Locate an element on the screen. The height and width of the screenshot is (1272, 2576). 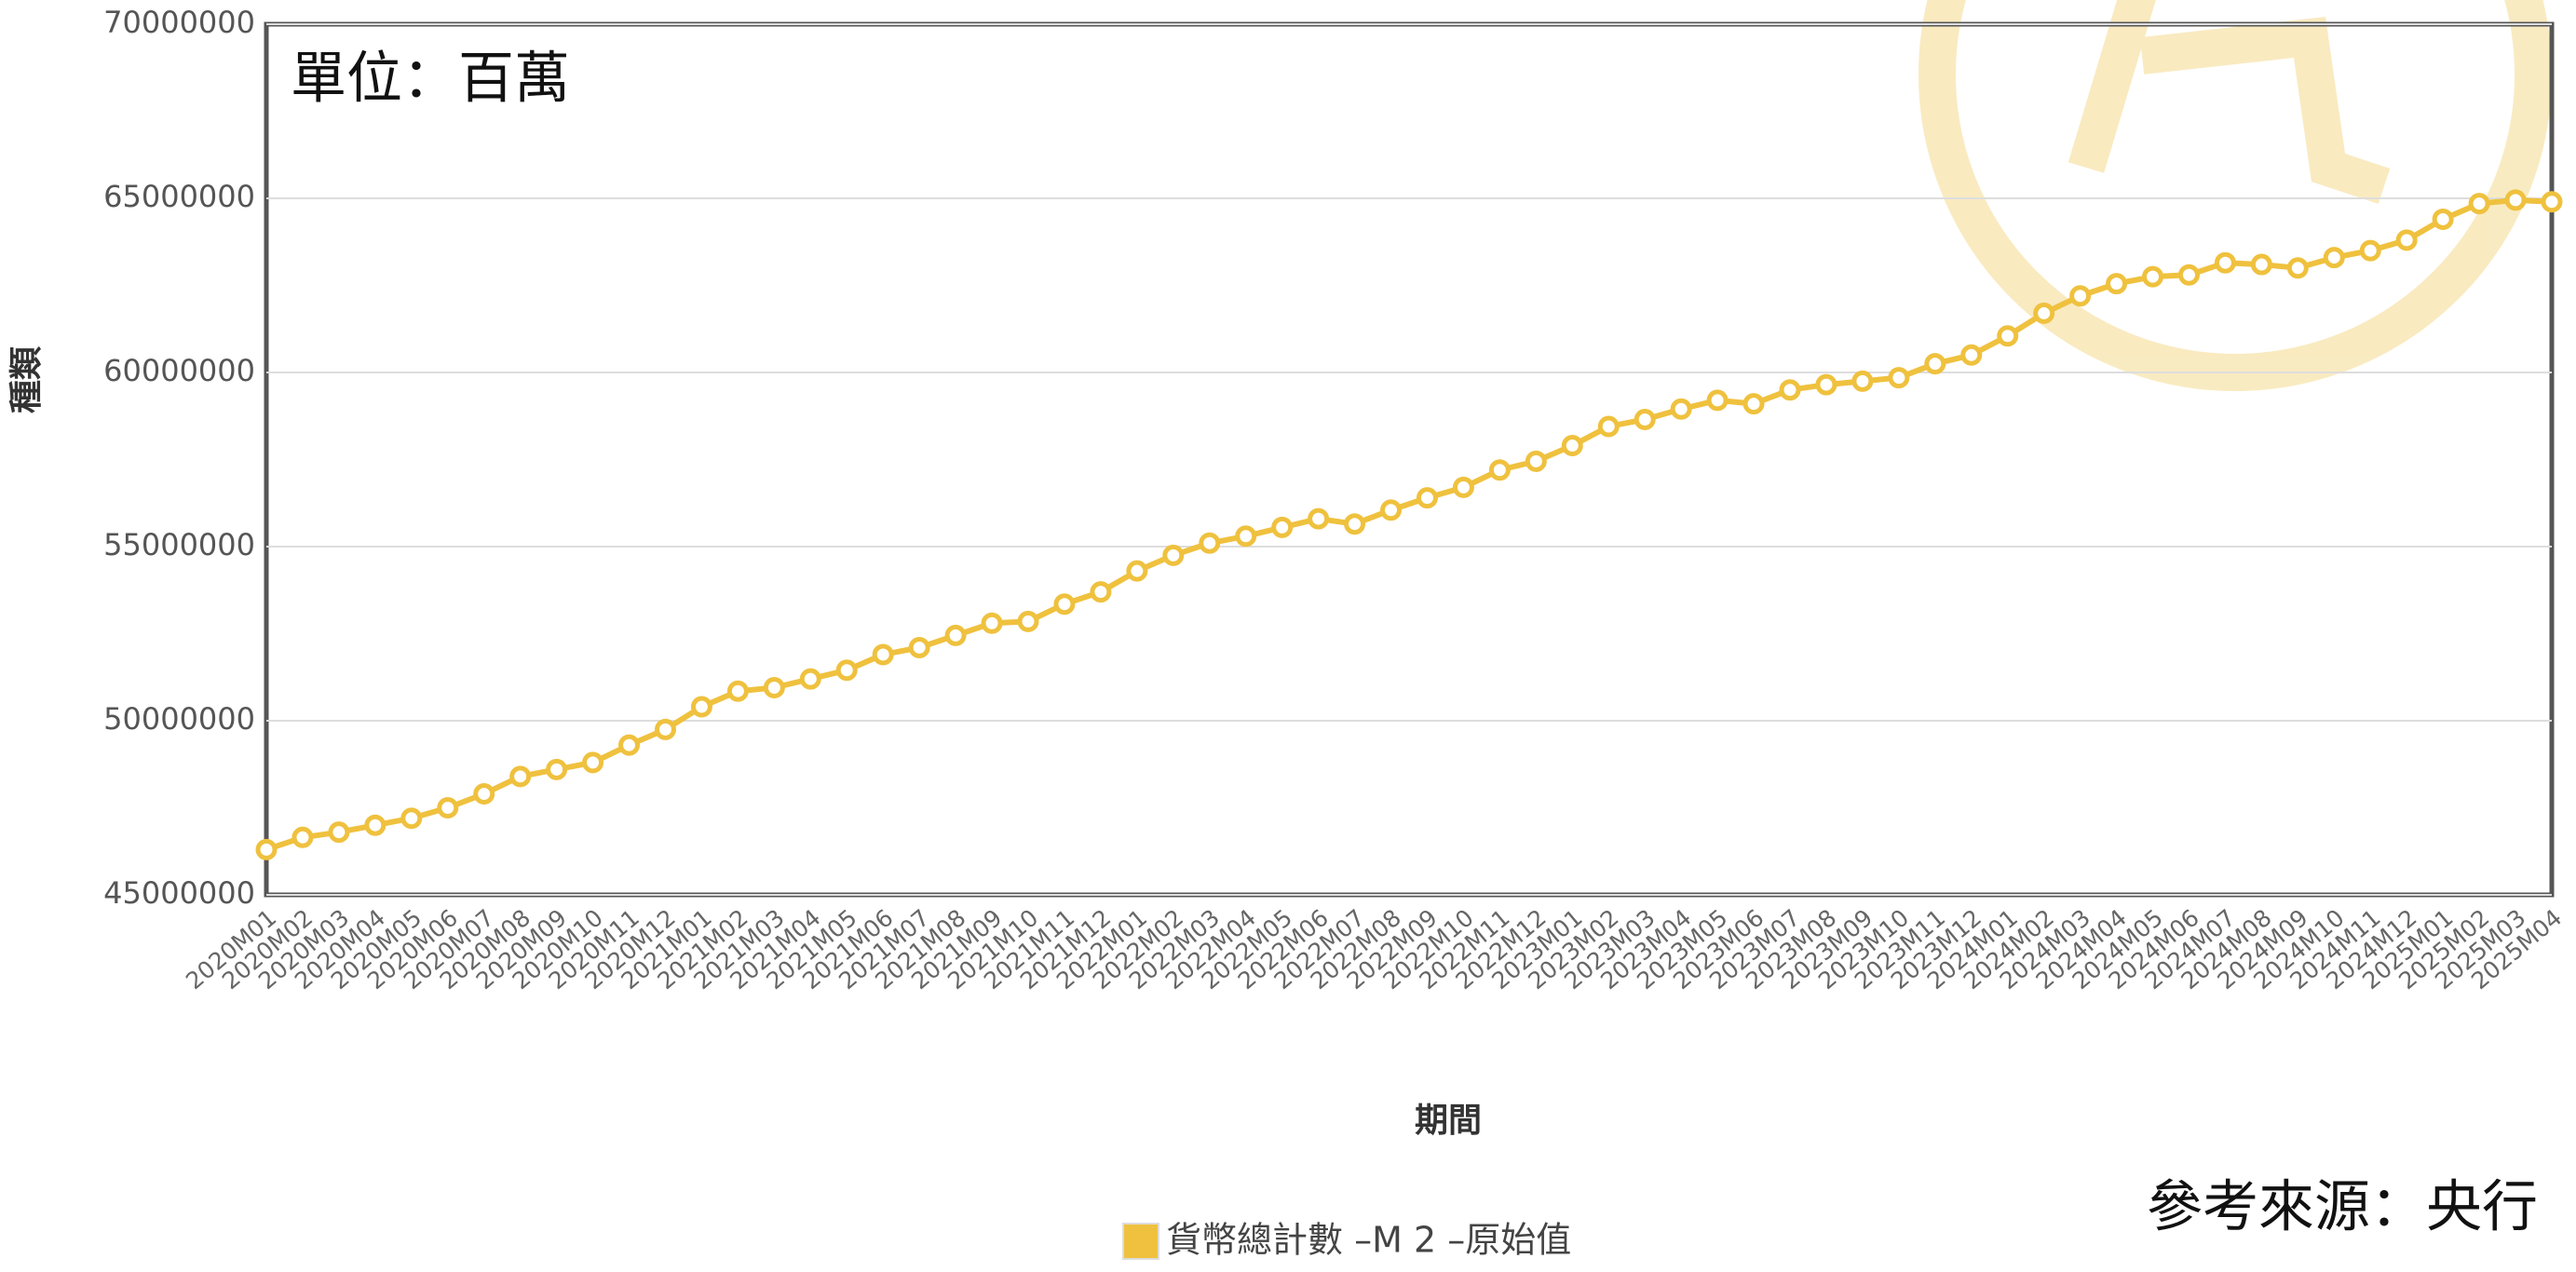
x-axis-label: 期間 is located at coordinates (1448, 1121).